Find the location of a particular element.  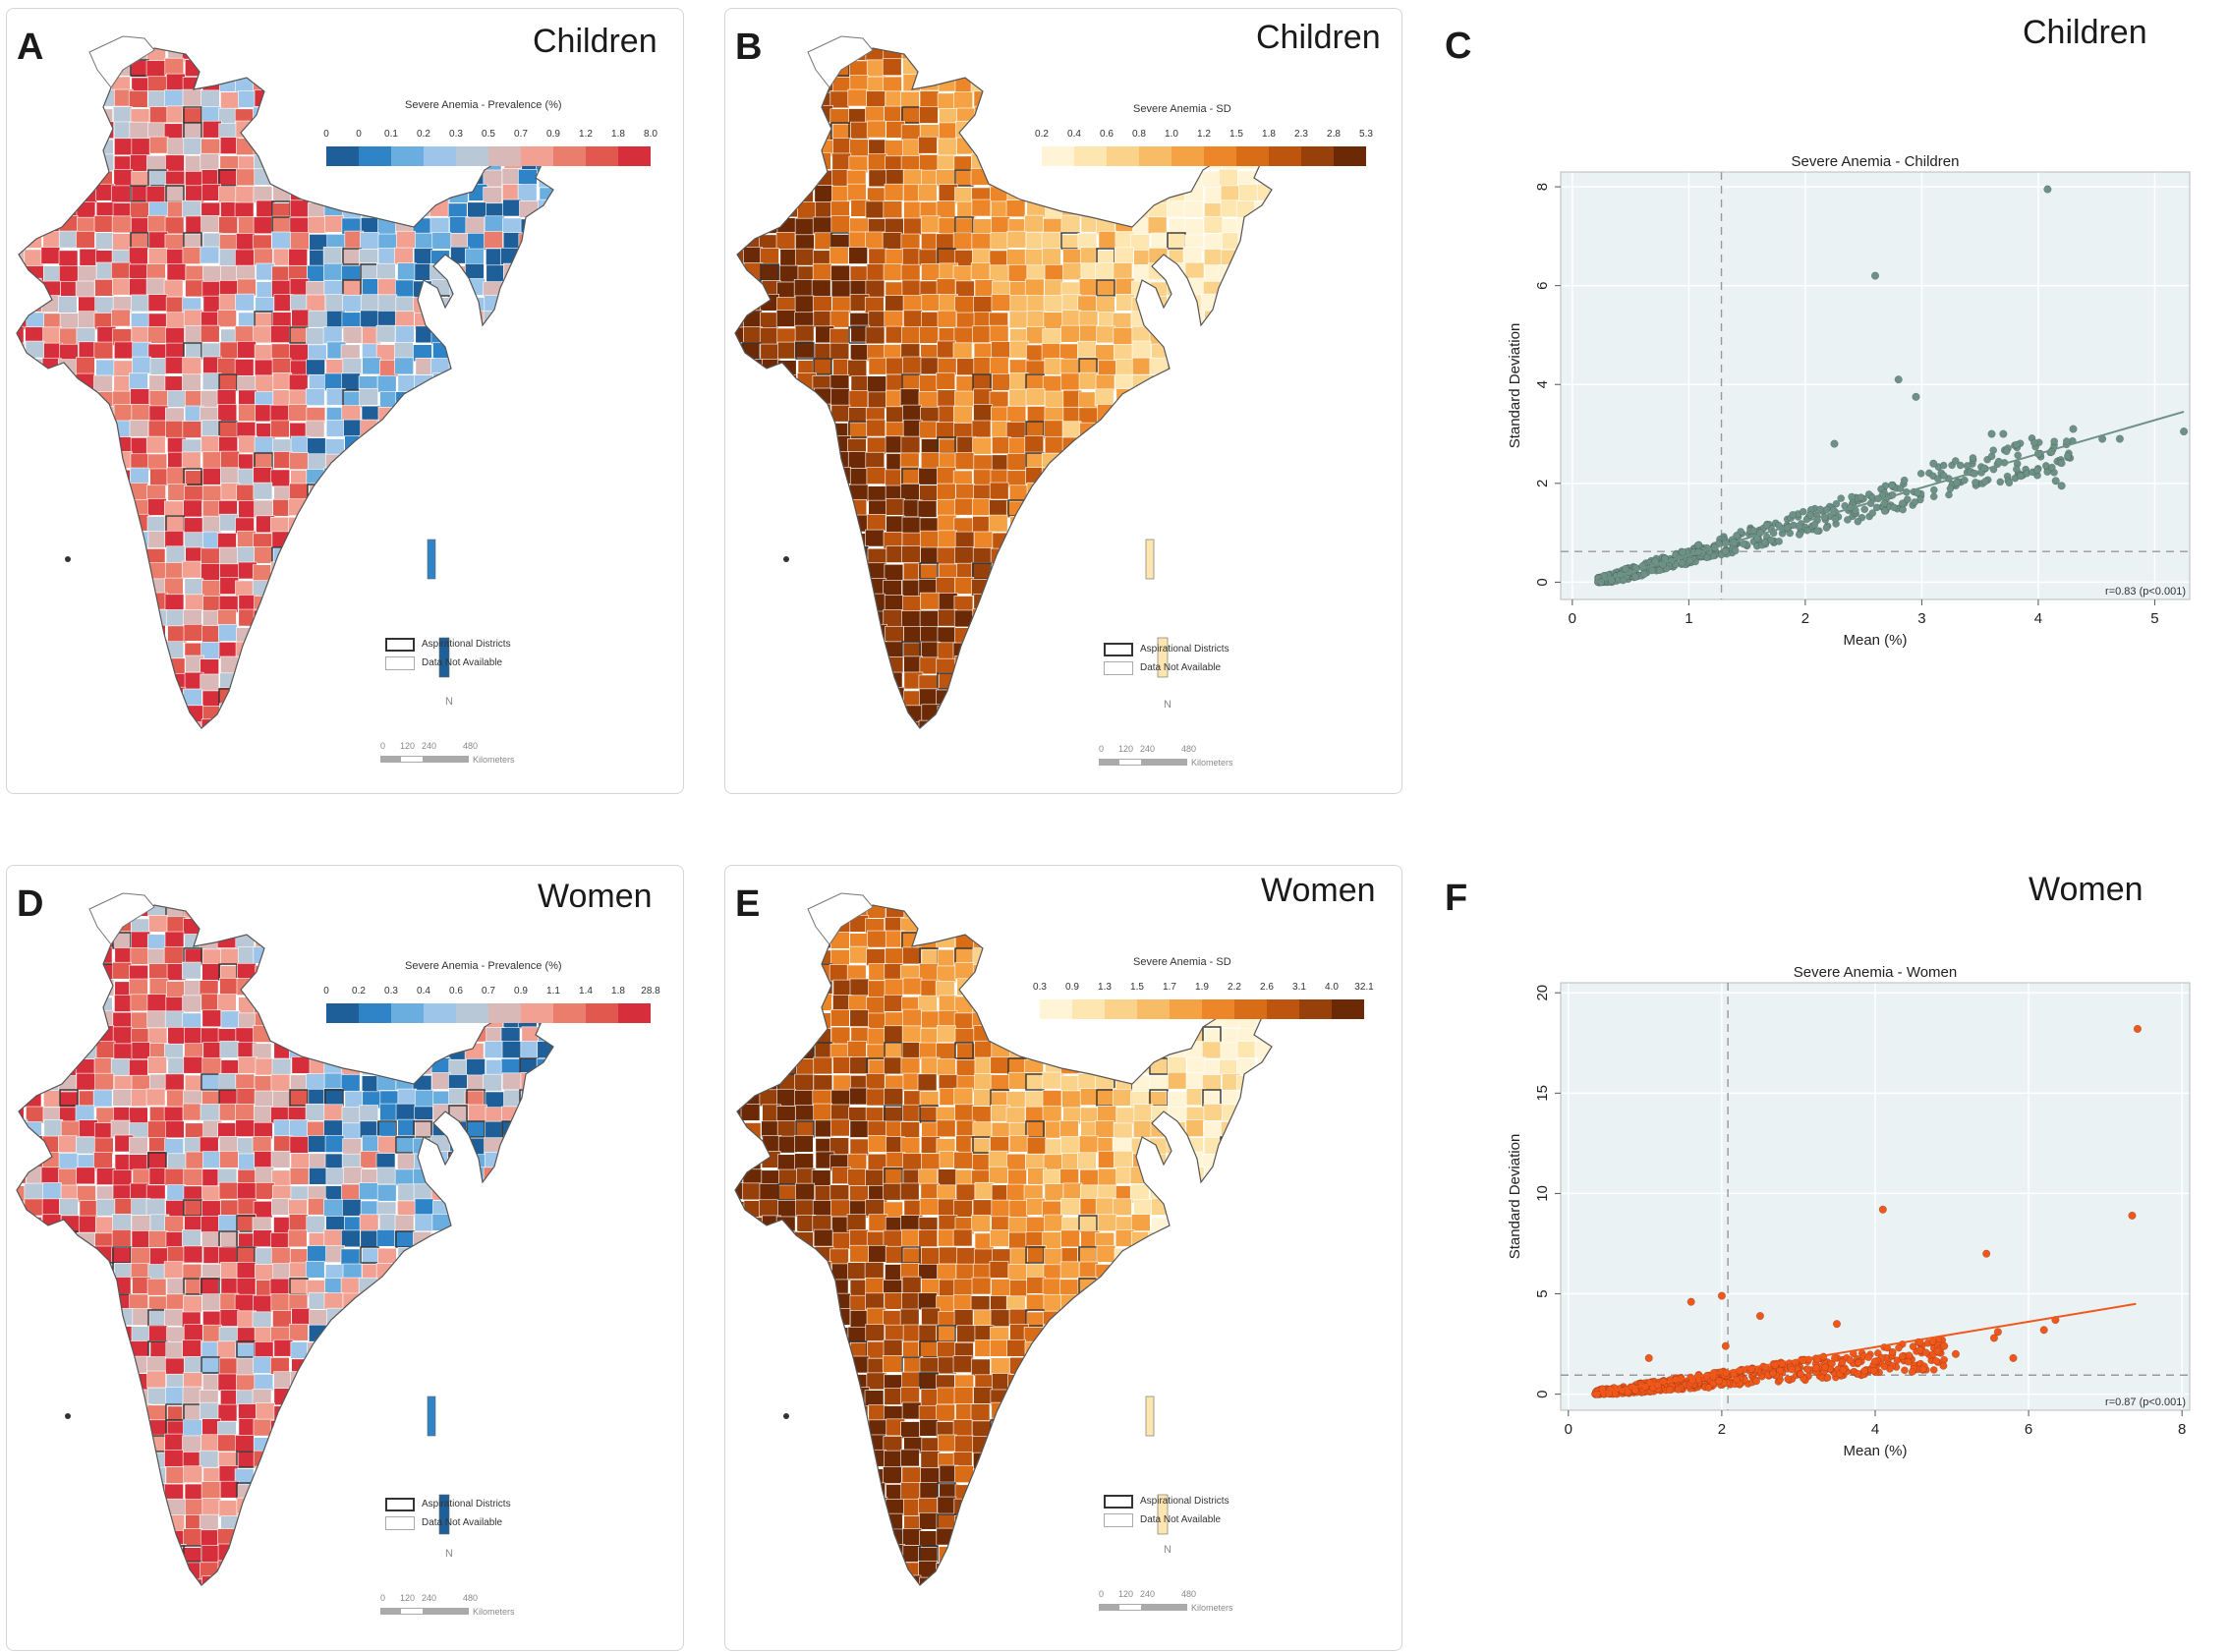

aspirational-district is located at coordinates (299, 131).